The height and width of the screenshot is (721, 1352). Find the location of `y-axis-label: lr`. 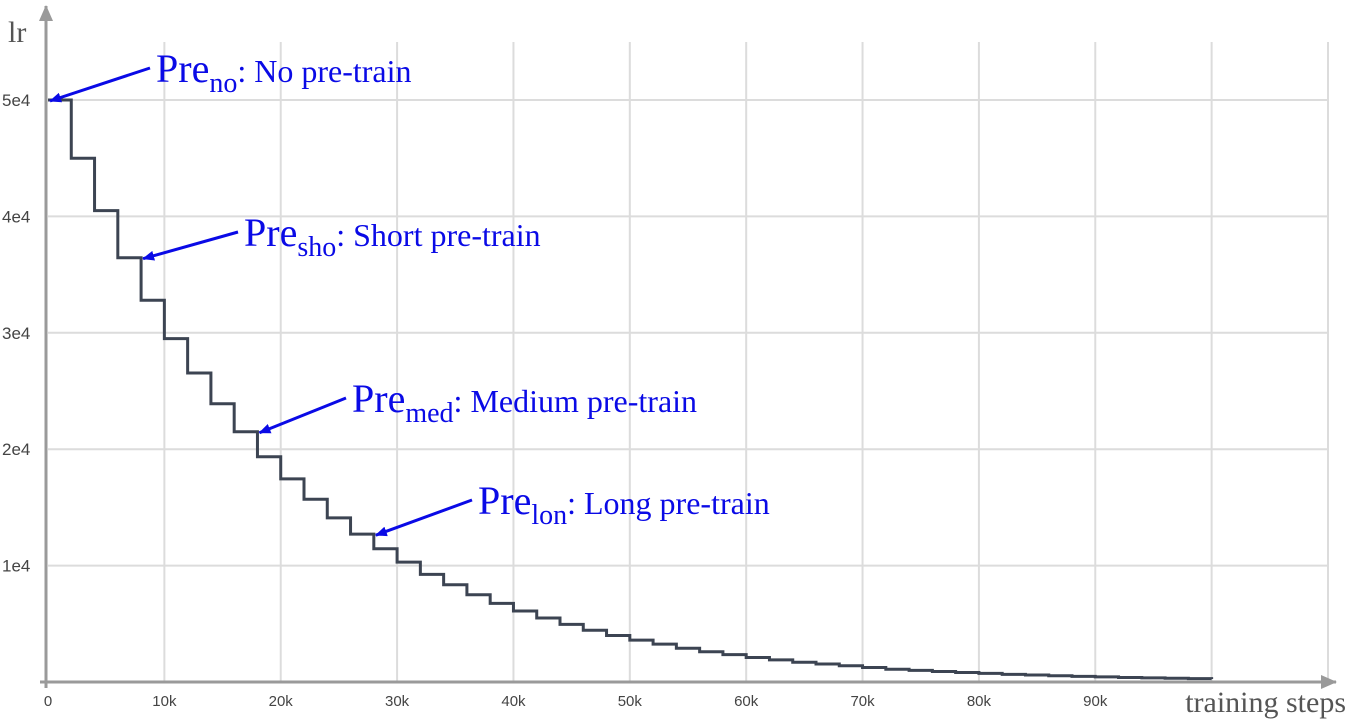

y-axis-label: lr is located at coordinates (17, 32).